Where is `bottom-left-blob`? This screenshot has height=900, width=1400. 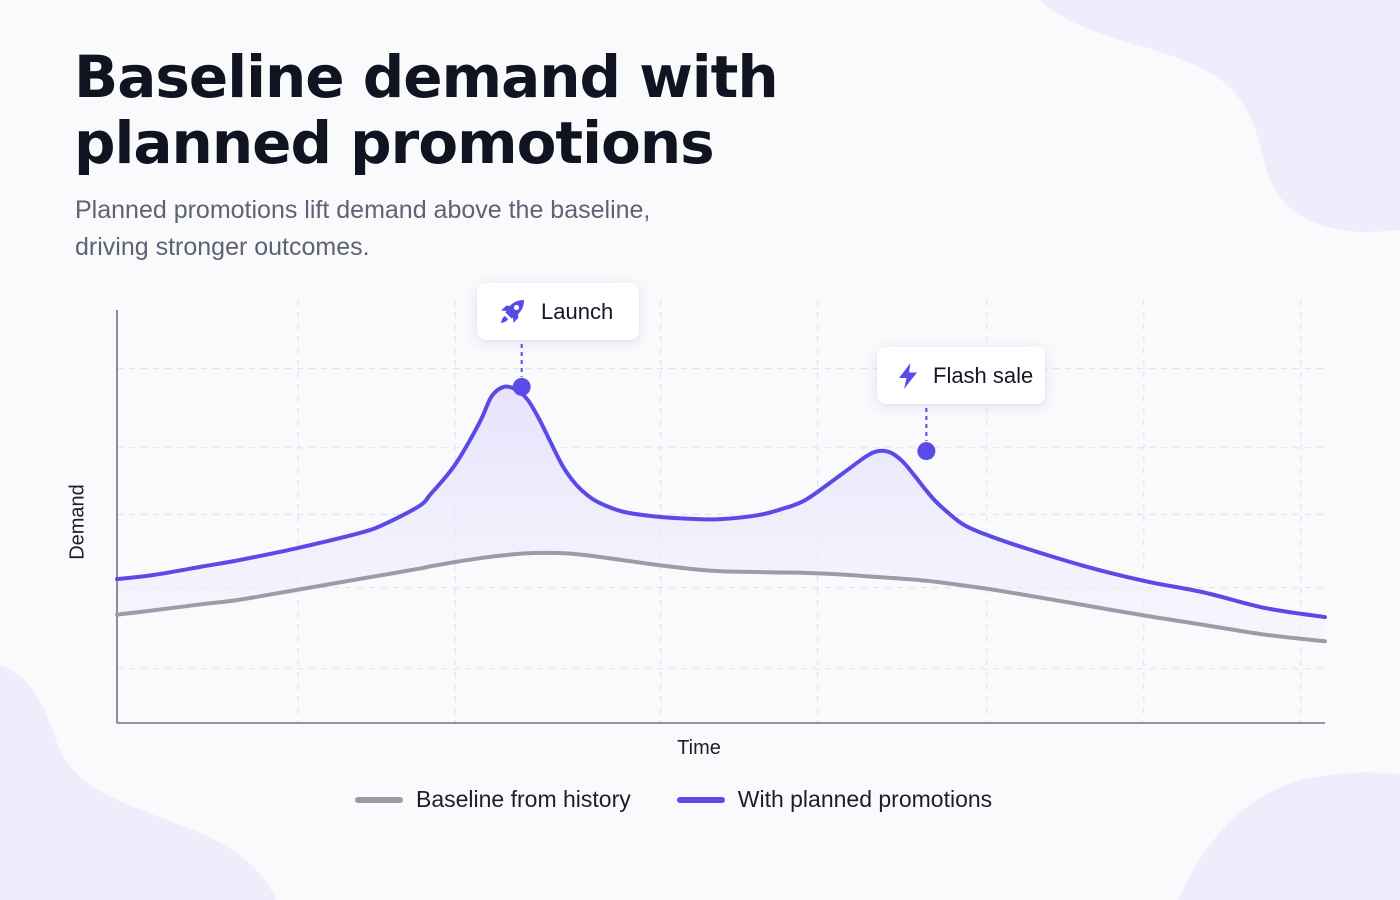
bottom-left-blob is located at coordinates (138, 782).